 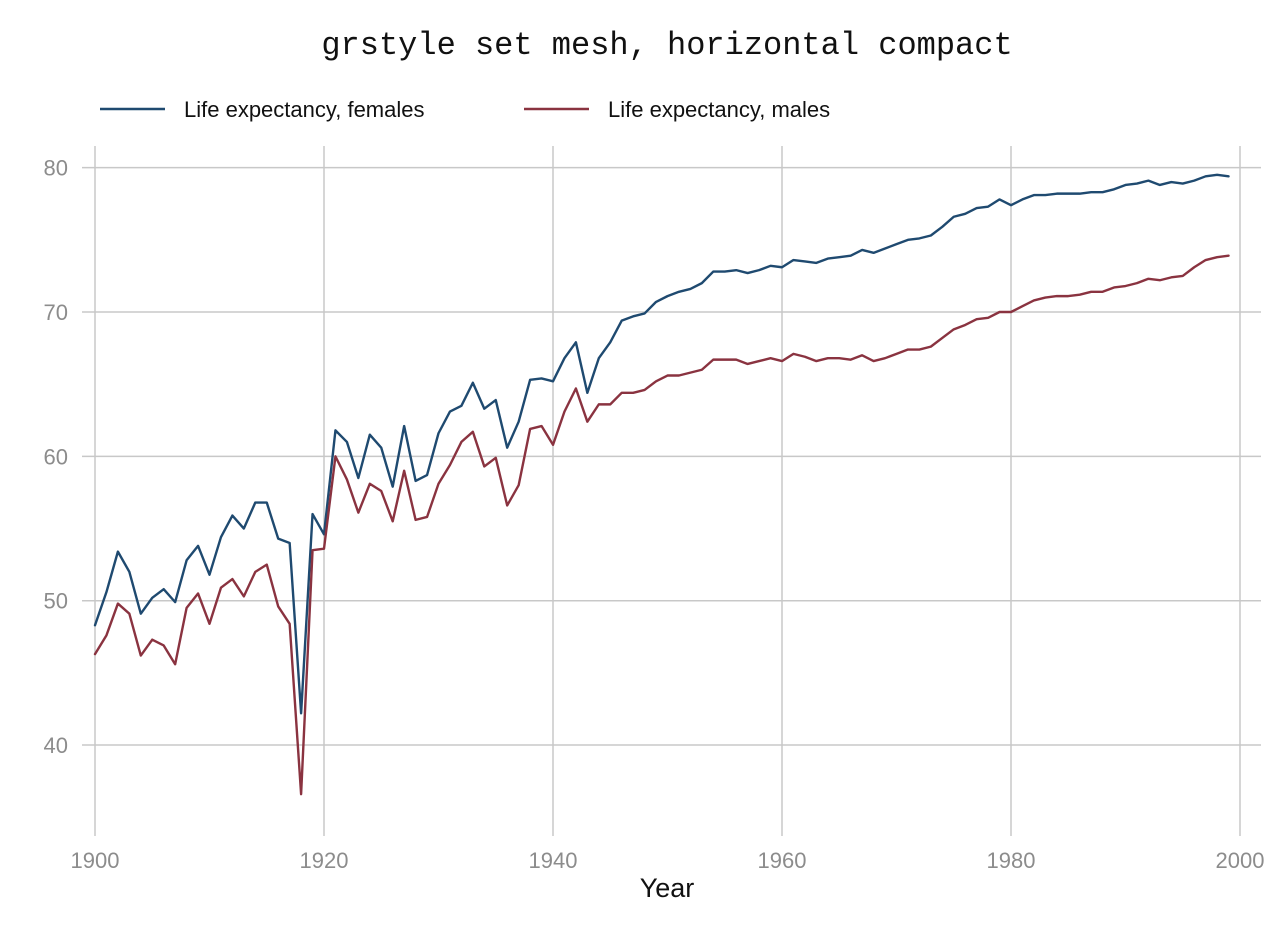 What do you see at coordinates (1240, 860) in the screenshot?
I see `x-tick-label-2000: 2000` at bounding box center [1240, 860].